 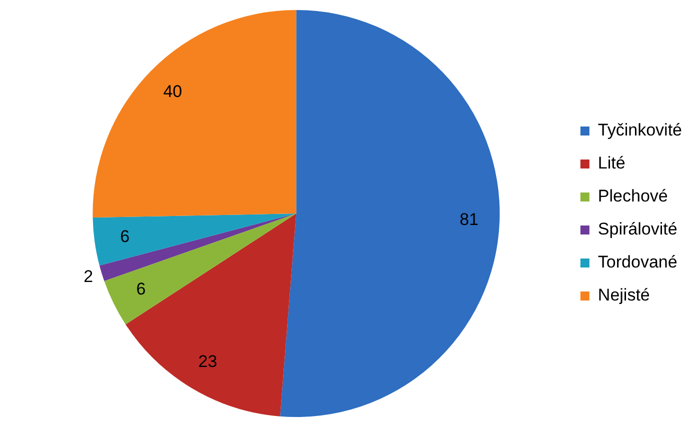 I want to click on legend-label: Spirálovité, so click(x=638, y=229).